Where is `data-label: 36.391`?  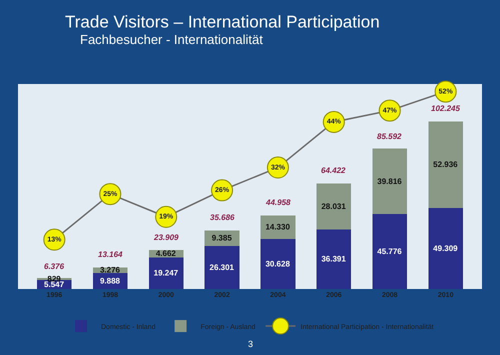 data-label: 36.391 is located at coordinates (333, 259).